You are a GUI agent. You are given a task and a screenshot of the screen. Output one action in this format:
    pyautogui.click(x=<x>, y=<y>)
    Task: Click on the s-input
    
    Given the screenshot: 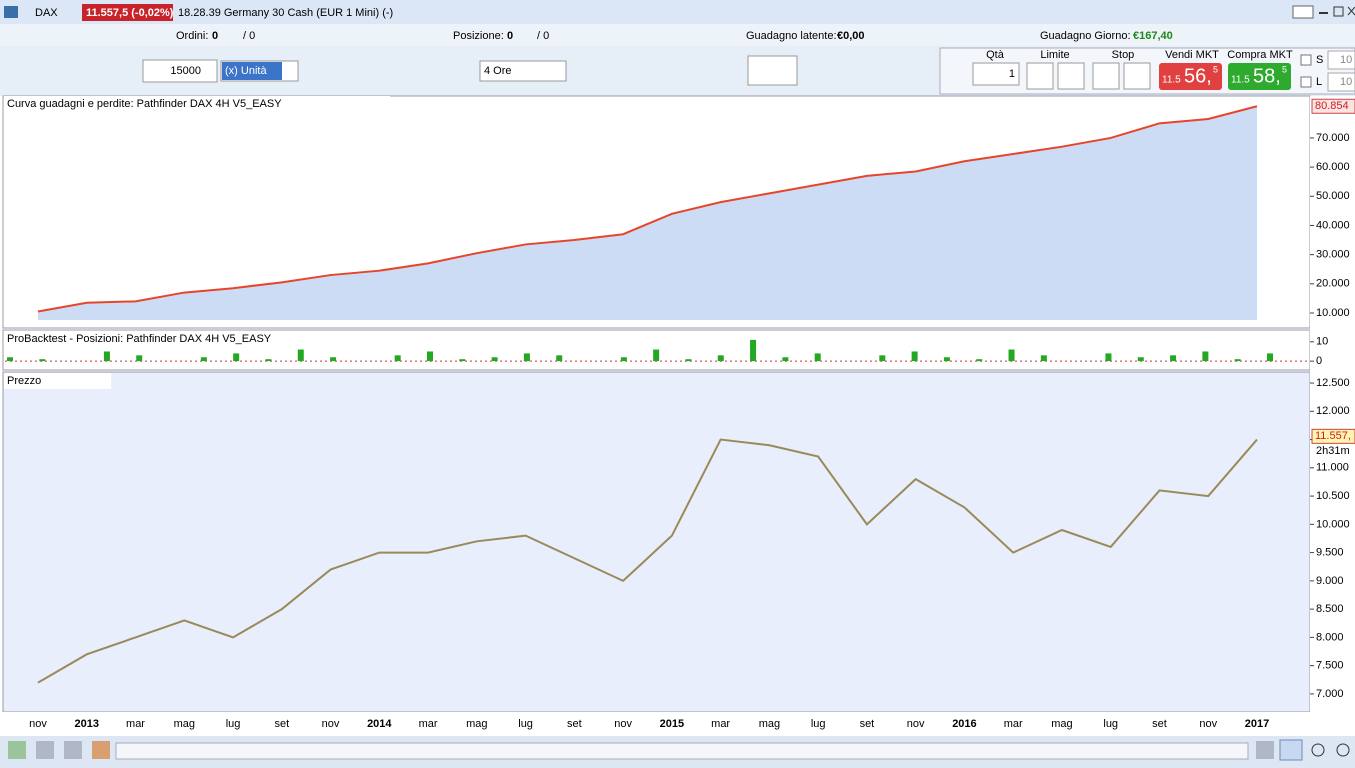 What is the action you would take?
    pyautogui.click(x=1341, y=60)
    